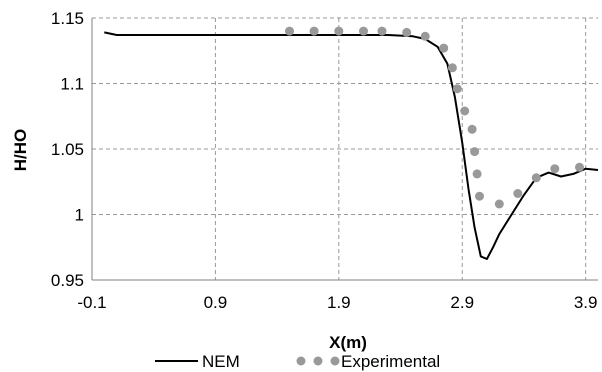 The image size is (602, 372). I want to click on legend-label-experimental: Experimental, so click(390, 361).